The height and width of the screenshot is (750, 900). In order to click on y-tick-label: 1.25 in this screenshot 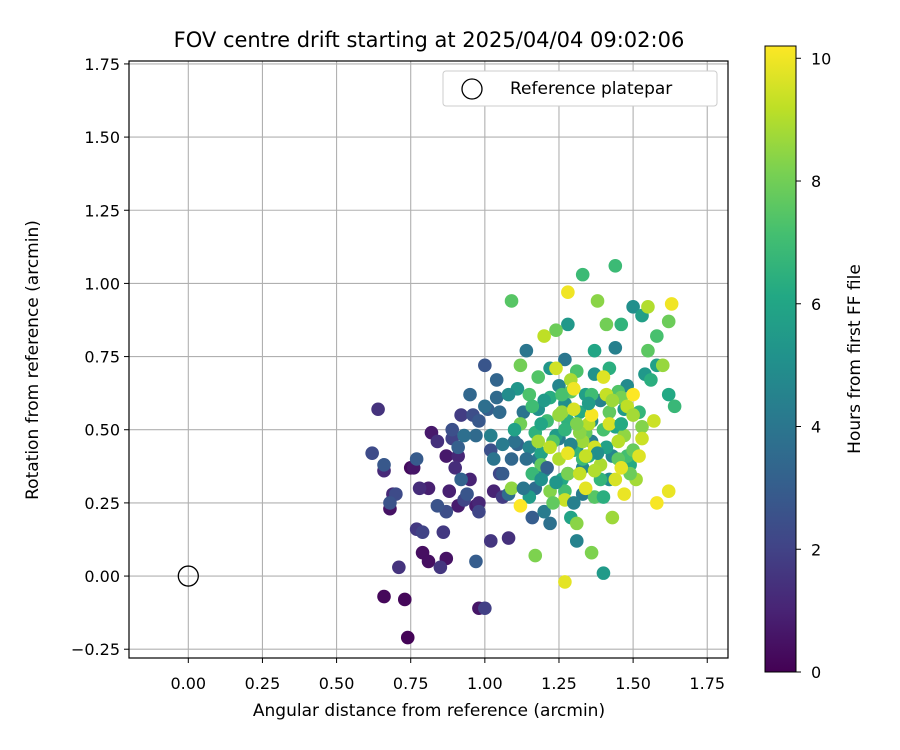, I will do `click(102, 210)`.